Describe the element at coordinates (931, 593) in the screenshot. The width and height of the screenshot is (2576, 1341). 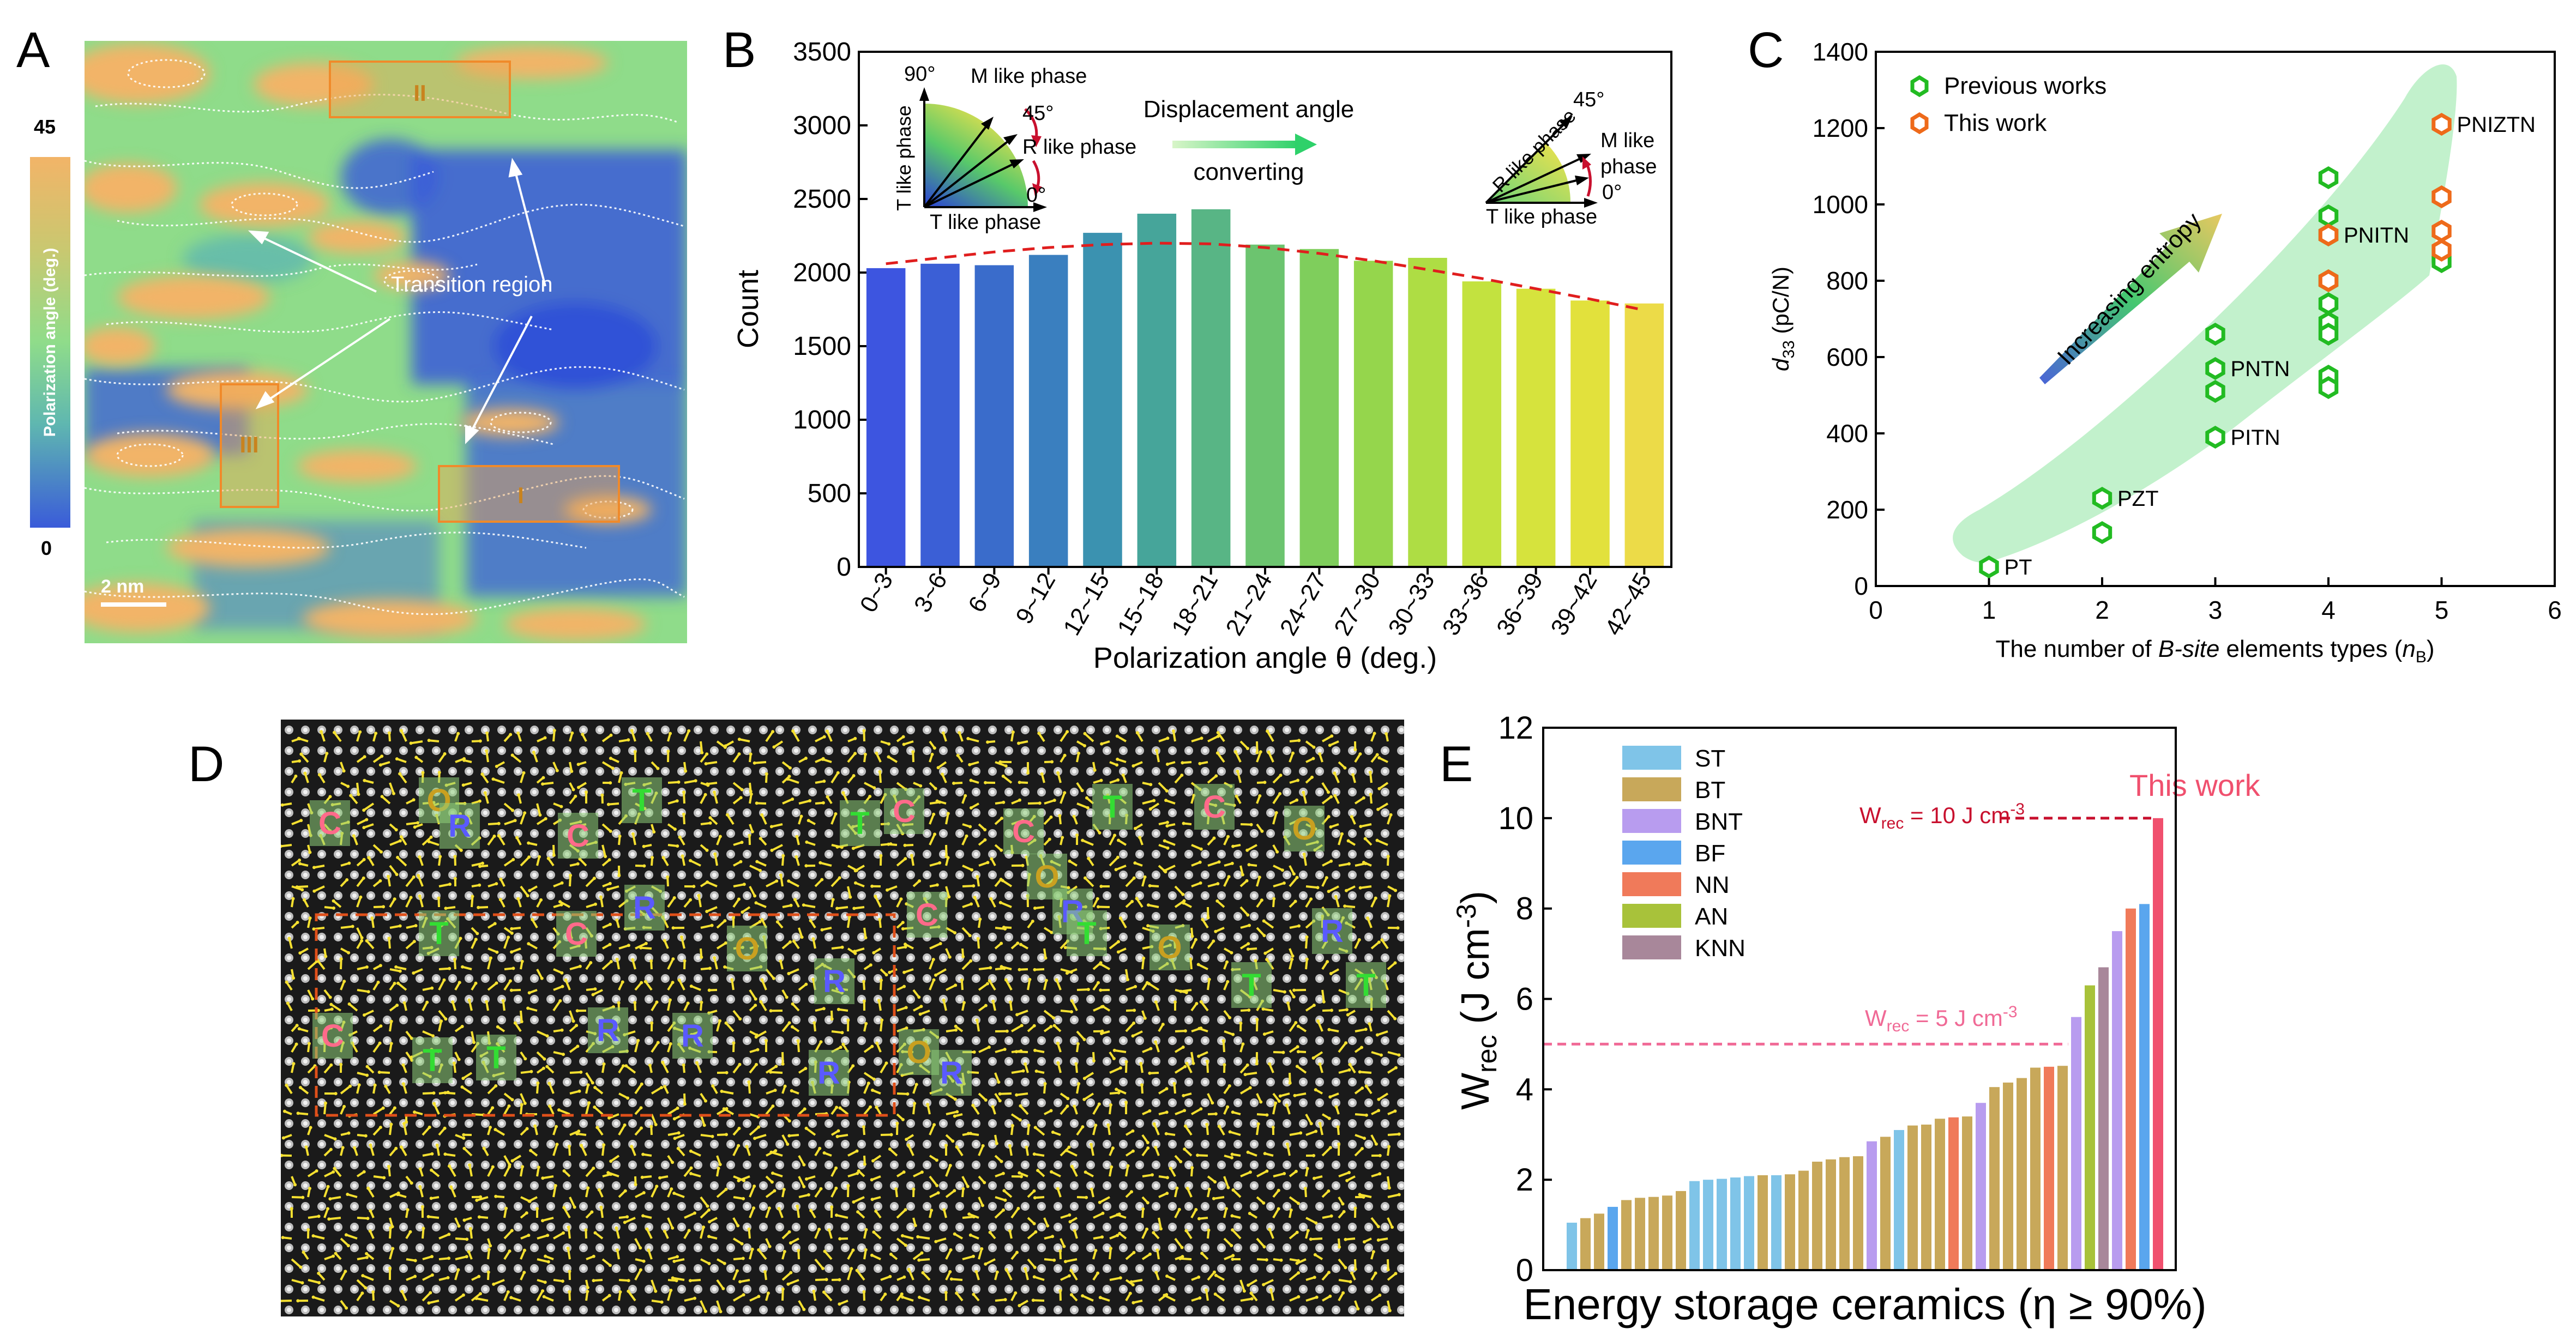
I see `x-tick-label: 3~6` at that location.